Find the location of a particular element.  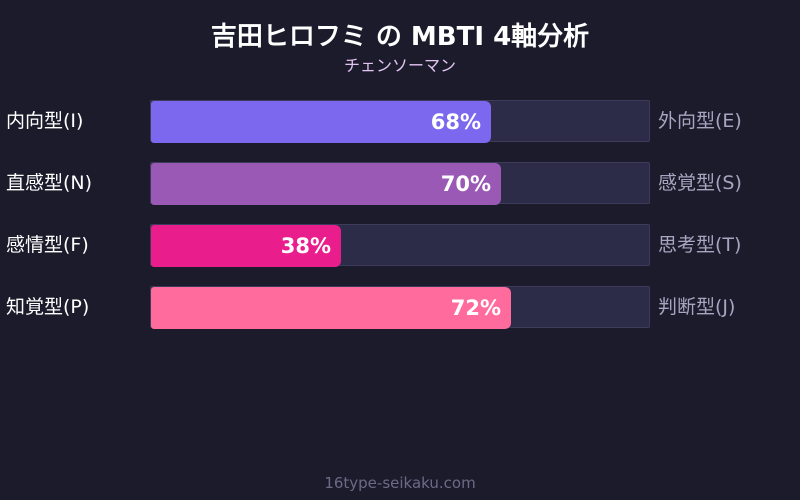

bar-value-label: 70% is located at coordinates (465, 184).